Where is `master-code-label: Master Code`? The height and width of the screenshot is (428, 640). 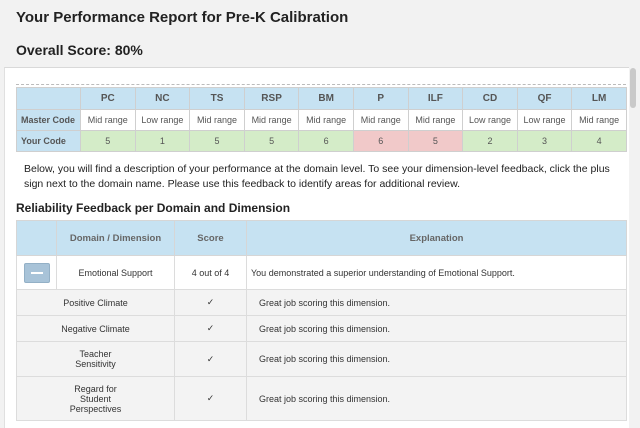 master-code-label: Master Code is located at coordinates (48, 120).